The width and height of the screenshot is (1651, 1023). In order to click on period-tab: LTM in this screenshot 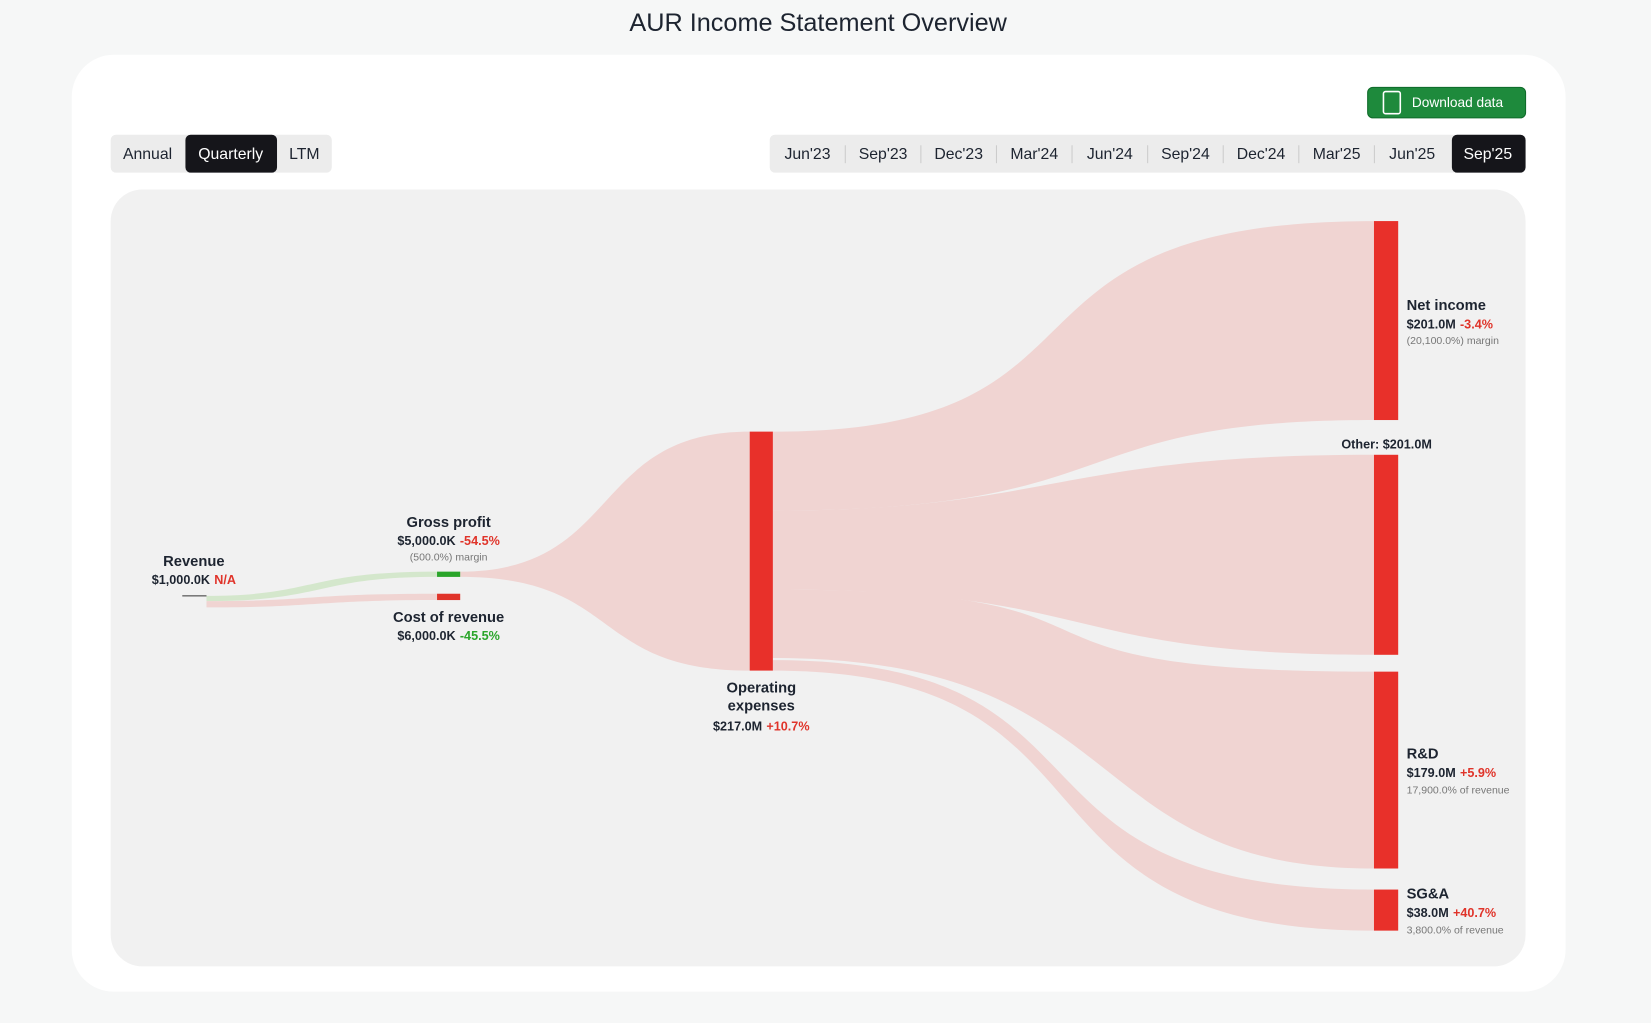, I will do `click(304, 154)`.